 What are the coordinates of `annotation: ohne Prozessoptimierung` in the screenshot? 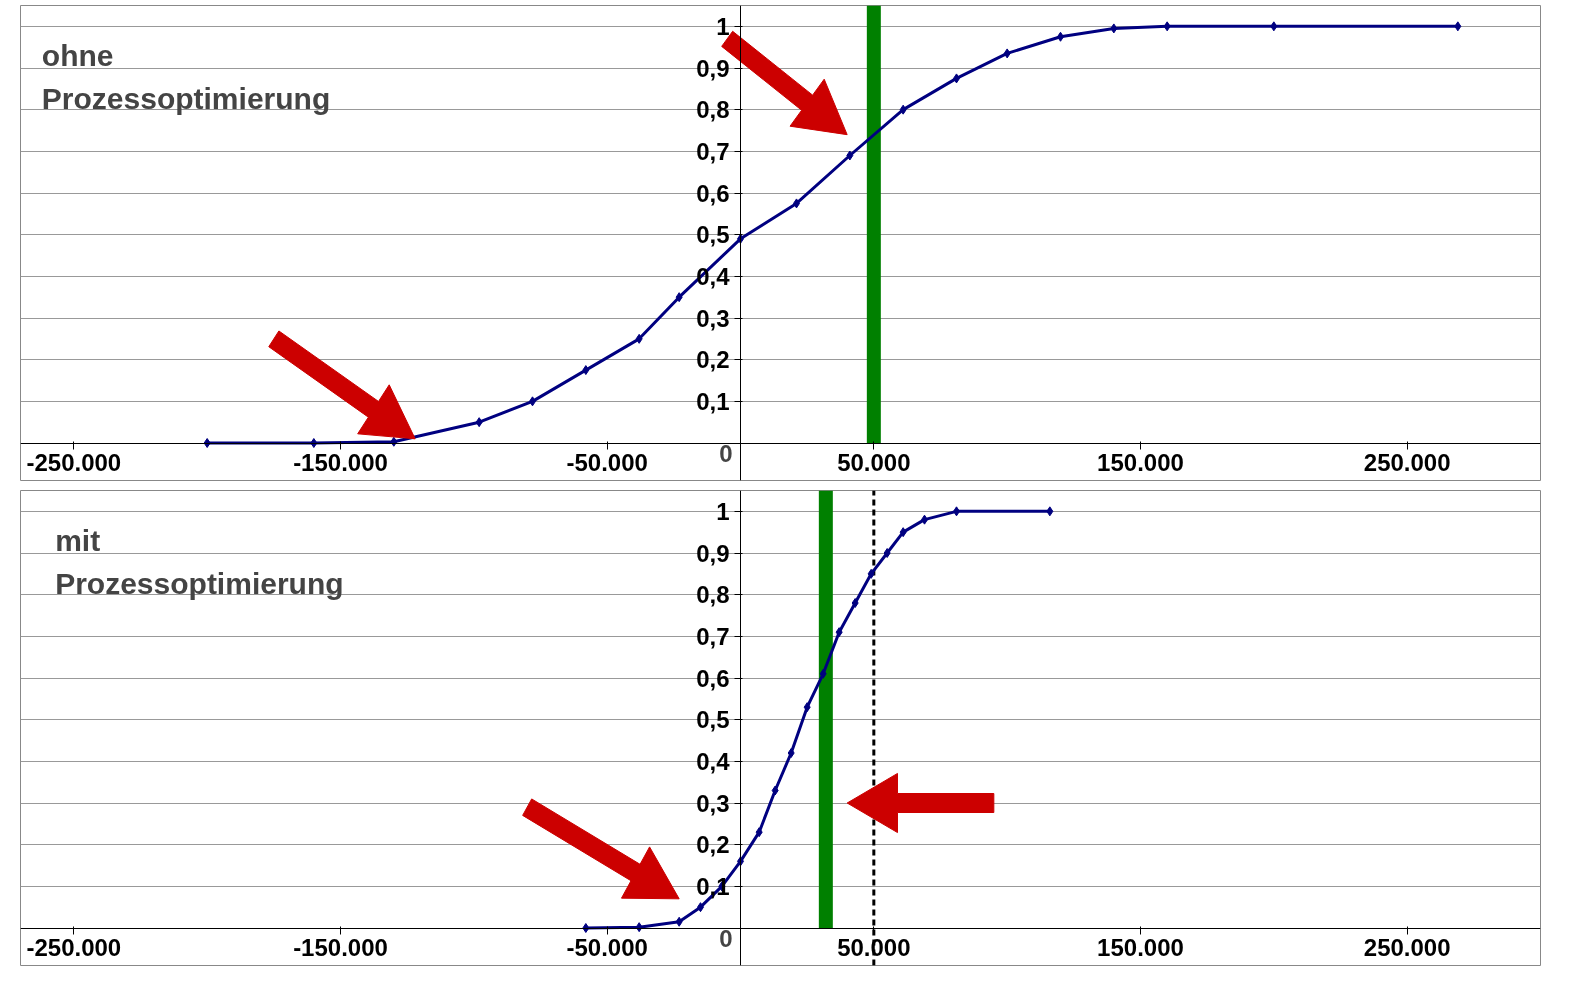 It's located at (186, 76).